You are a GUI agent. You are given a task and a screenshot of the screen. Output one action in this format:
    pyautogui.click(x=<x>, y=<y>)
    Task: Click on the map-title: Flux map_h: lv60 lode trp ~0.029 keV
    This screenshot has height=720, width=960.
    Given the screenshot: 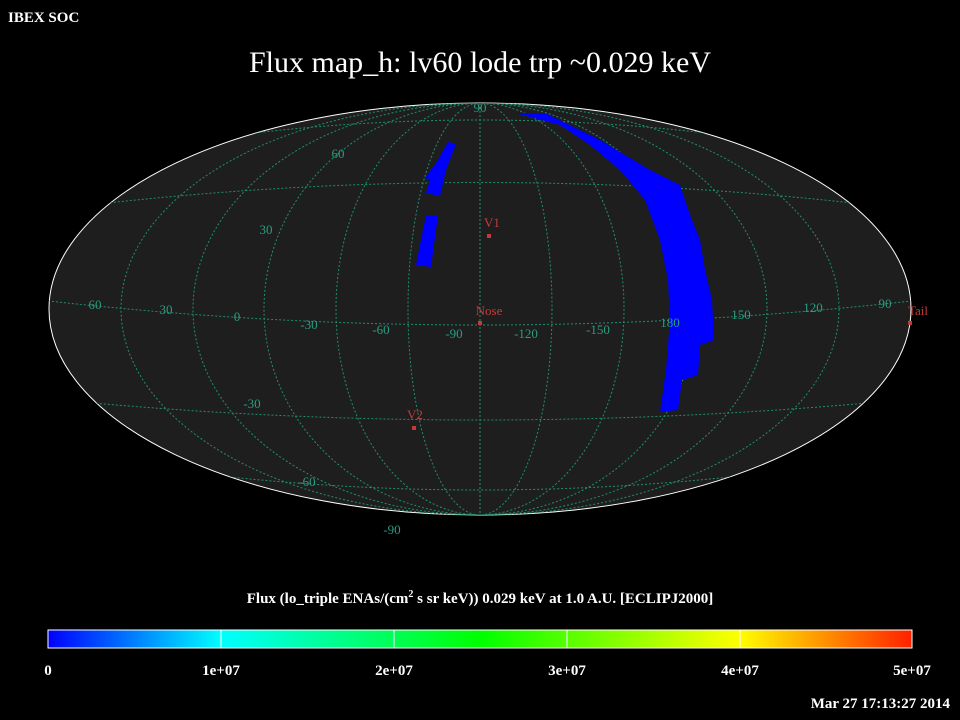 What is the action you would take?
    pyautogui.click(x=480, y=62)
    